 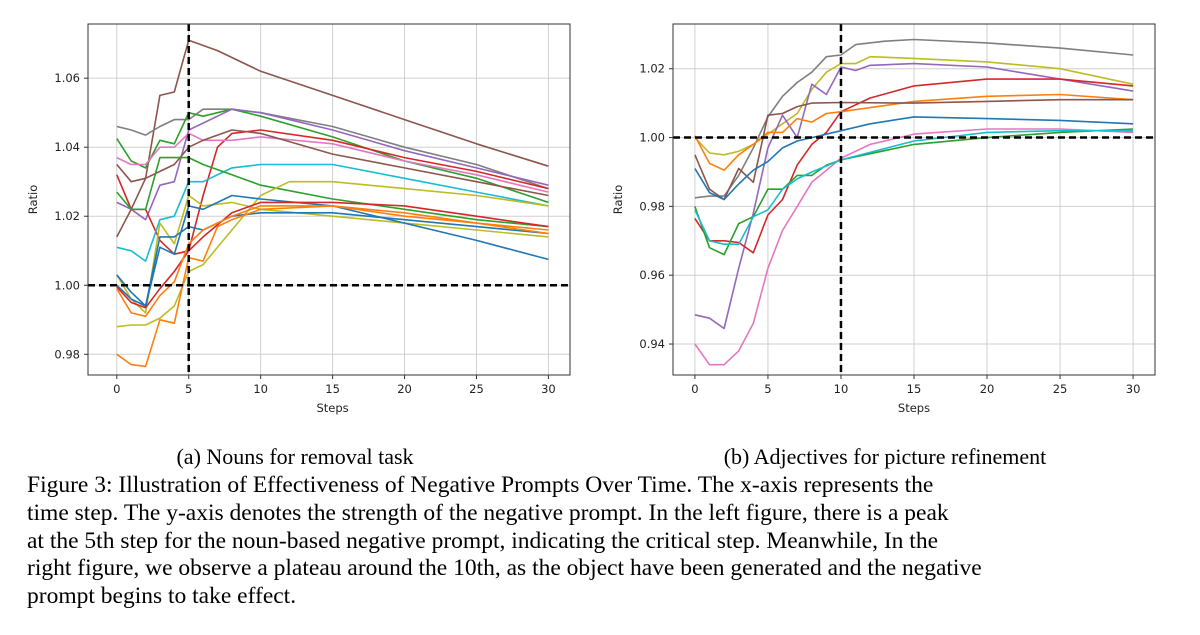 What do you see at coordinates (67, 147) in the screenshot?
I see `y-tick-label: 1.04` at bounding box center [67, 147].